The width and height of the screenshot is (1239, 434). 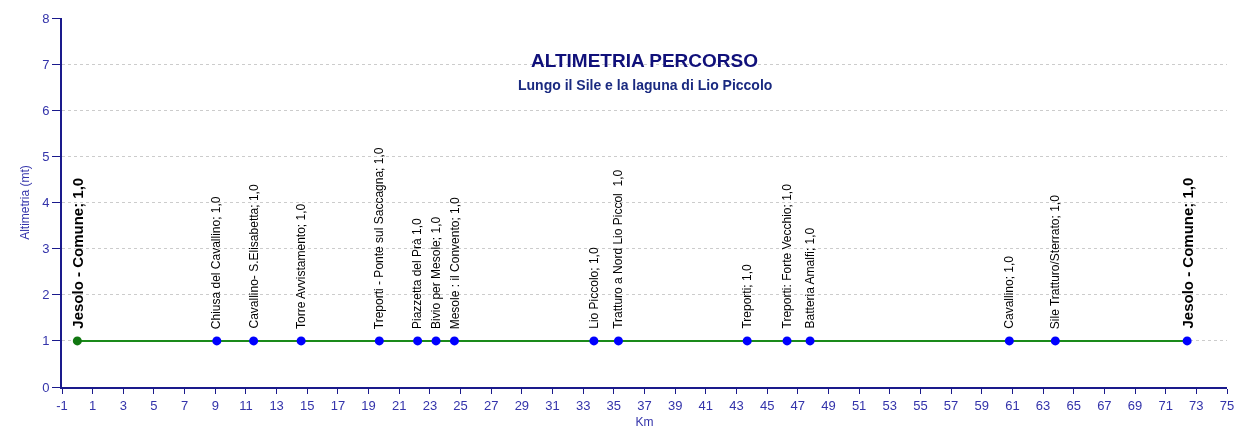 I want to click on x-tick-label: 51, so click(x=859, y=405).